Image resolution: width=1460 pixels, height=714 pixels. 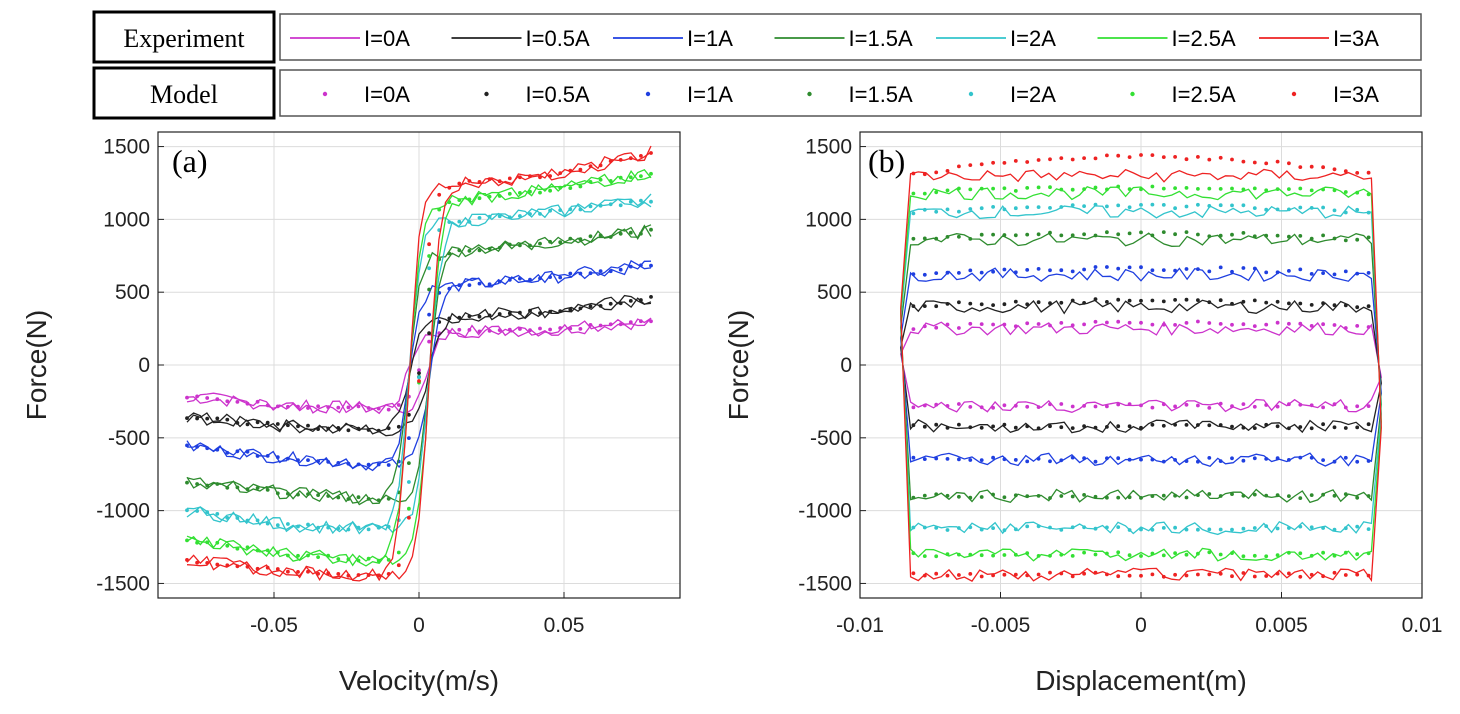 I want to click on legend-experiment-entries: I=0A I=0.5A I=1A I=1.5A I=2A I=2.5A I=3A, so click(x=834, y=38).